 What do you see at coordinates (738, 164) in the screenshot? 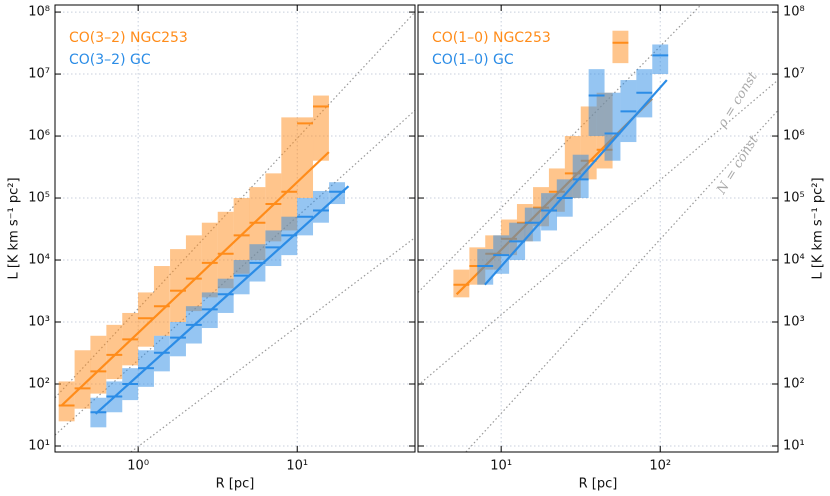
I see `annotation: N = const` at bounding box center [738, 164].